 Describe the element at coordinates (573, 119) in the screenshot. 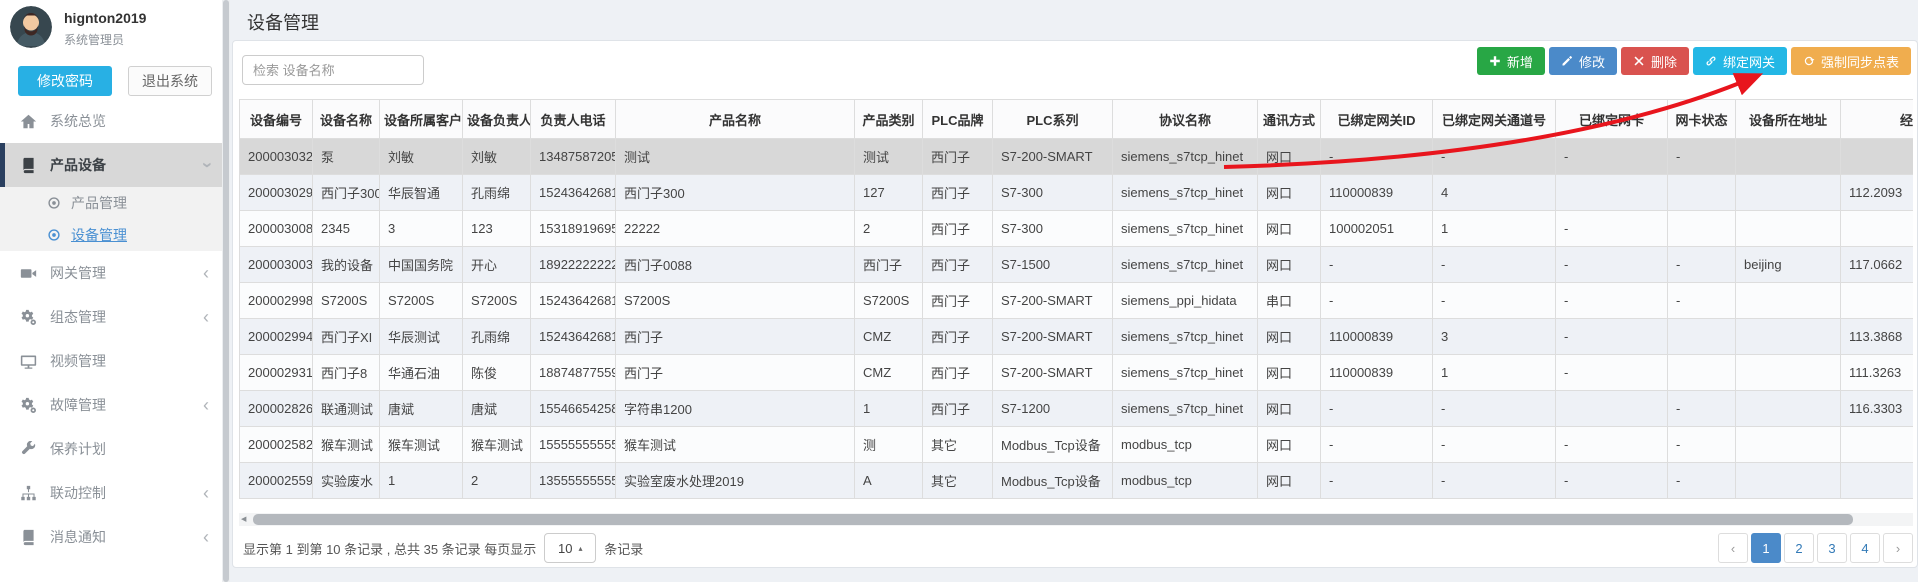

I see `column-header: 负责人电话` at that location.